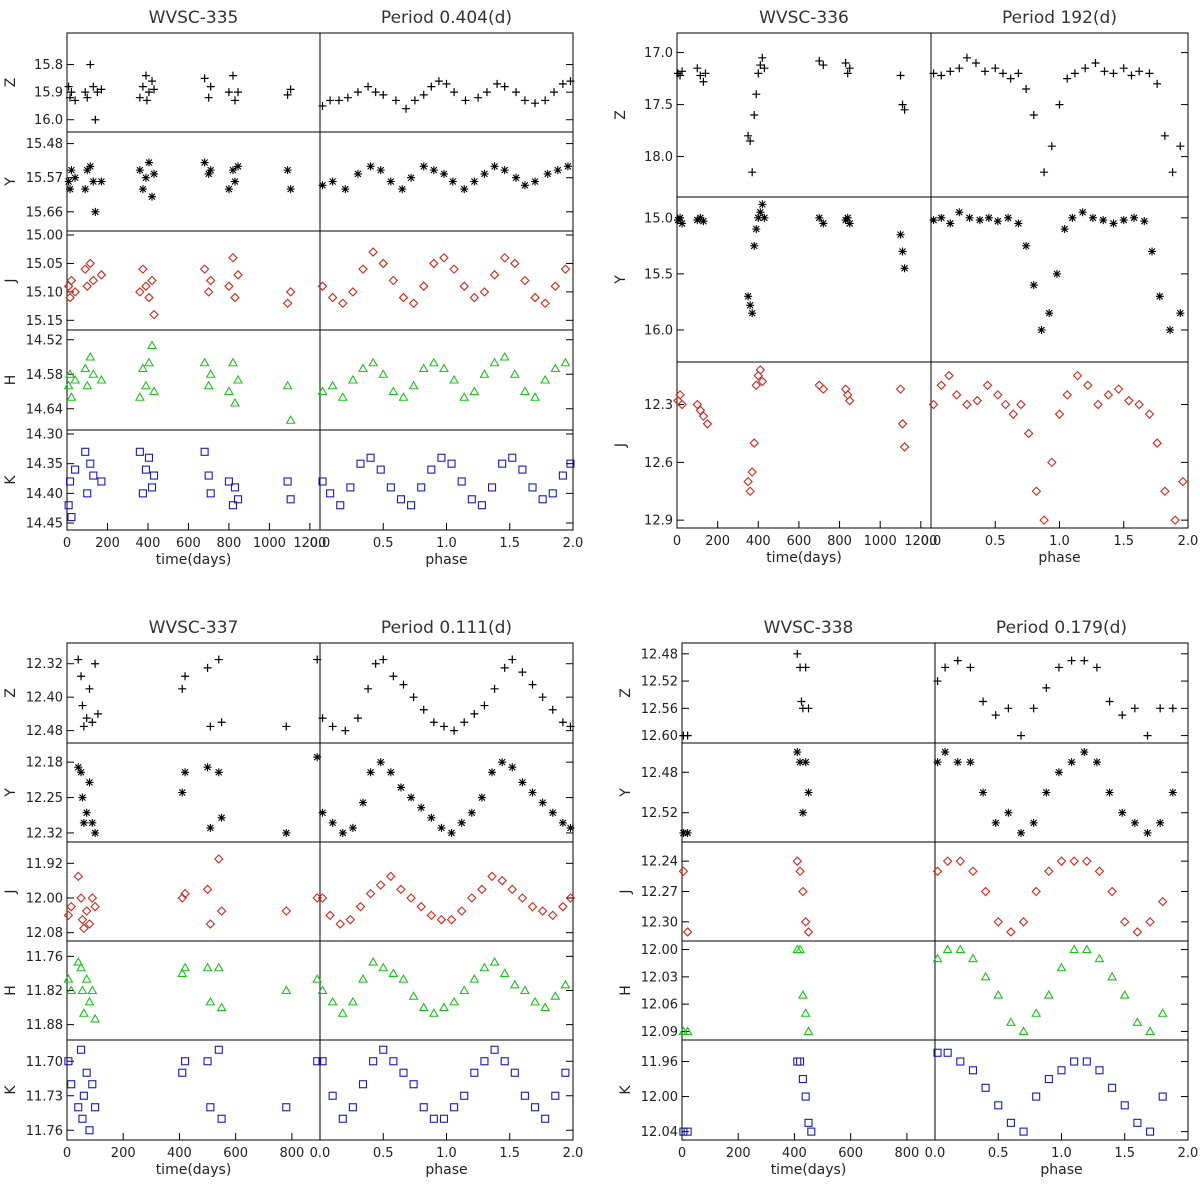 This screenshot has height=1195, width=1200. I want to click on period-title: Period 0.179(d), so click(1061, 628).